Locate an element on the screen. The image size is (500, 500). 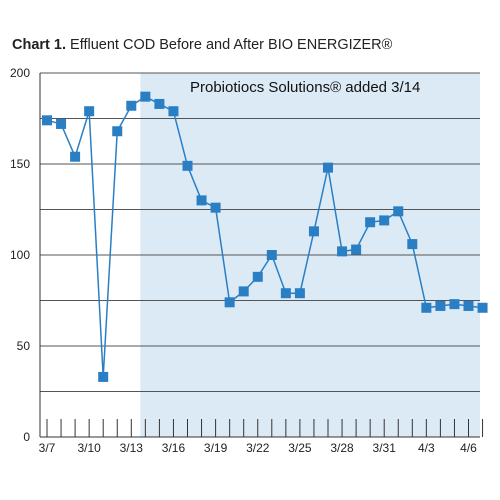
x-tick-label: 3/16 is located at coordinates (174, 448).